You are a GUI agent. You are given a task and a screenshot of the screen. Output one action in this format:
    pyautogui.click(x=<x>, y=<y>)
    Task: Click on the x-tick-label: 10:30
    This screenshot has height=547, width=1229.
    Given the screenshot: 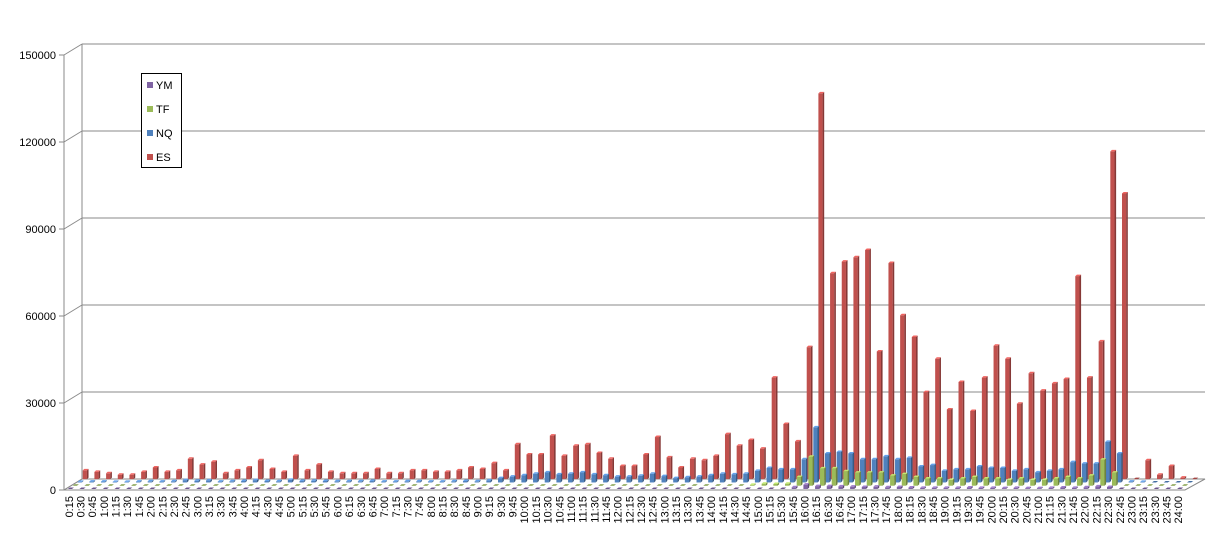 What is the action you would take?
    pyautogui.click(x=549, y=510)
    